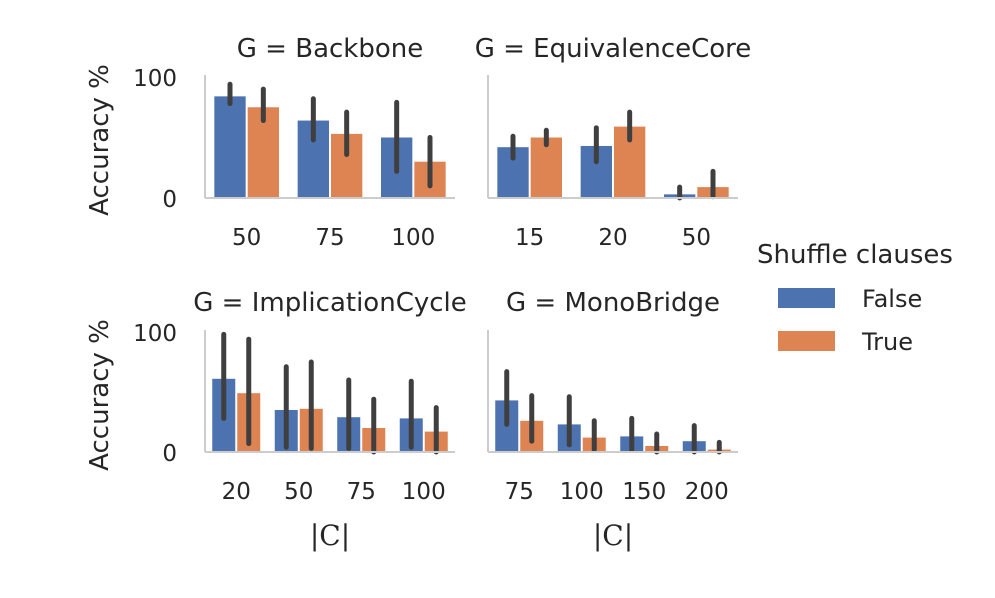 The image size is (995, 598). What do you see at coordinates (892, 299) in the screenshot?
I see `legend-label-false: False` at bounding box center [892, 299].